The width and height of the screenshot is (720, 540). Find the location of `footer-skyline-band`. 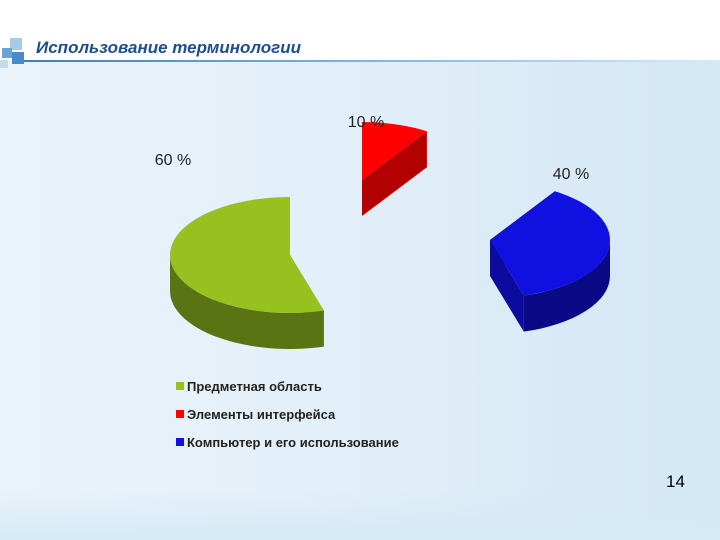

footer-skyline-band is located at coordinates (360, 515).